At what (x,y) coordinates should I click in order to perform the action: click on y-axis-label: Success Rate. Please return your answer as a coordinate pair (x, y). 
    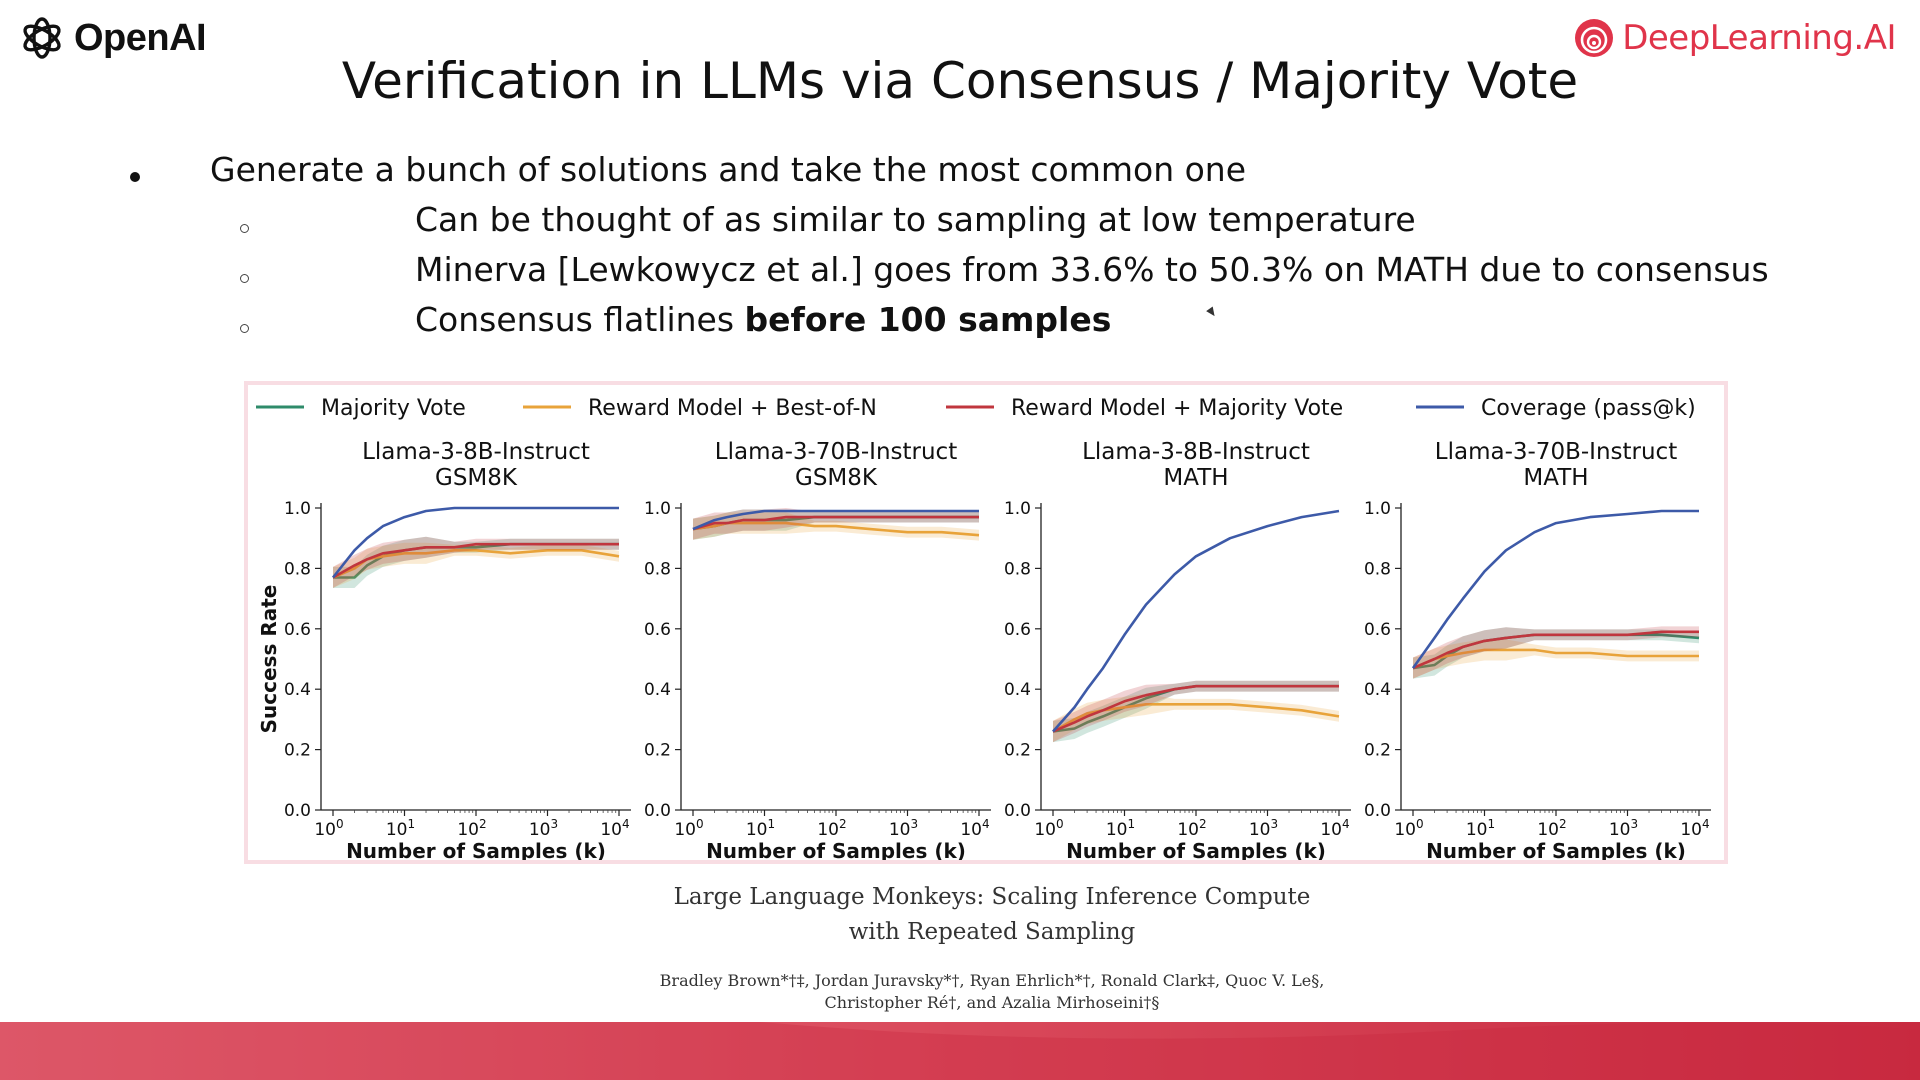
    Looking at the image, I should click on (269, 659).